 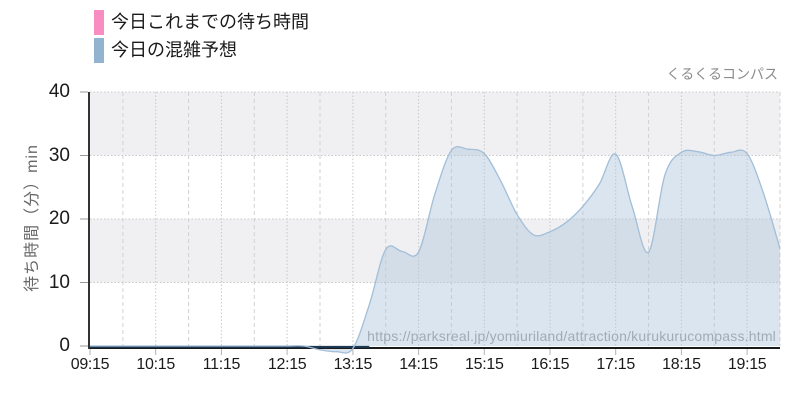 I want to click on legend-swatch-forecast-icon, so click(x=99, y=50).